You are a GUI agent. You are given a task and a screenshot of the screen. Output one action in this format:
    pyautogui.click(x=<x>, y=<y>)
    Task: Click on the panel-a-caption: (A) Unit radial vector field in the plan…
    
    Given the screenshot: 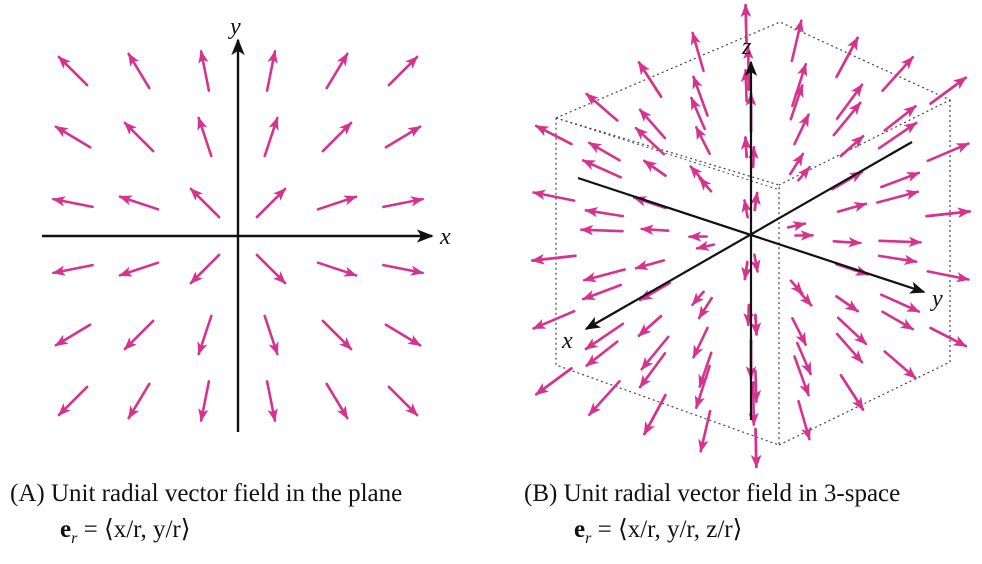 What is the action you would take?
    pyautogui.click(x=206, y=516)
    